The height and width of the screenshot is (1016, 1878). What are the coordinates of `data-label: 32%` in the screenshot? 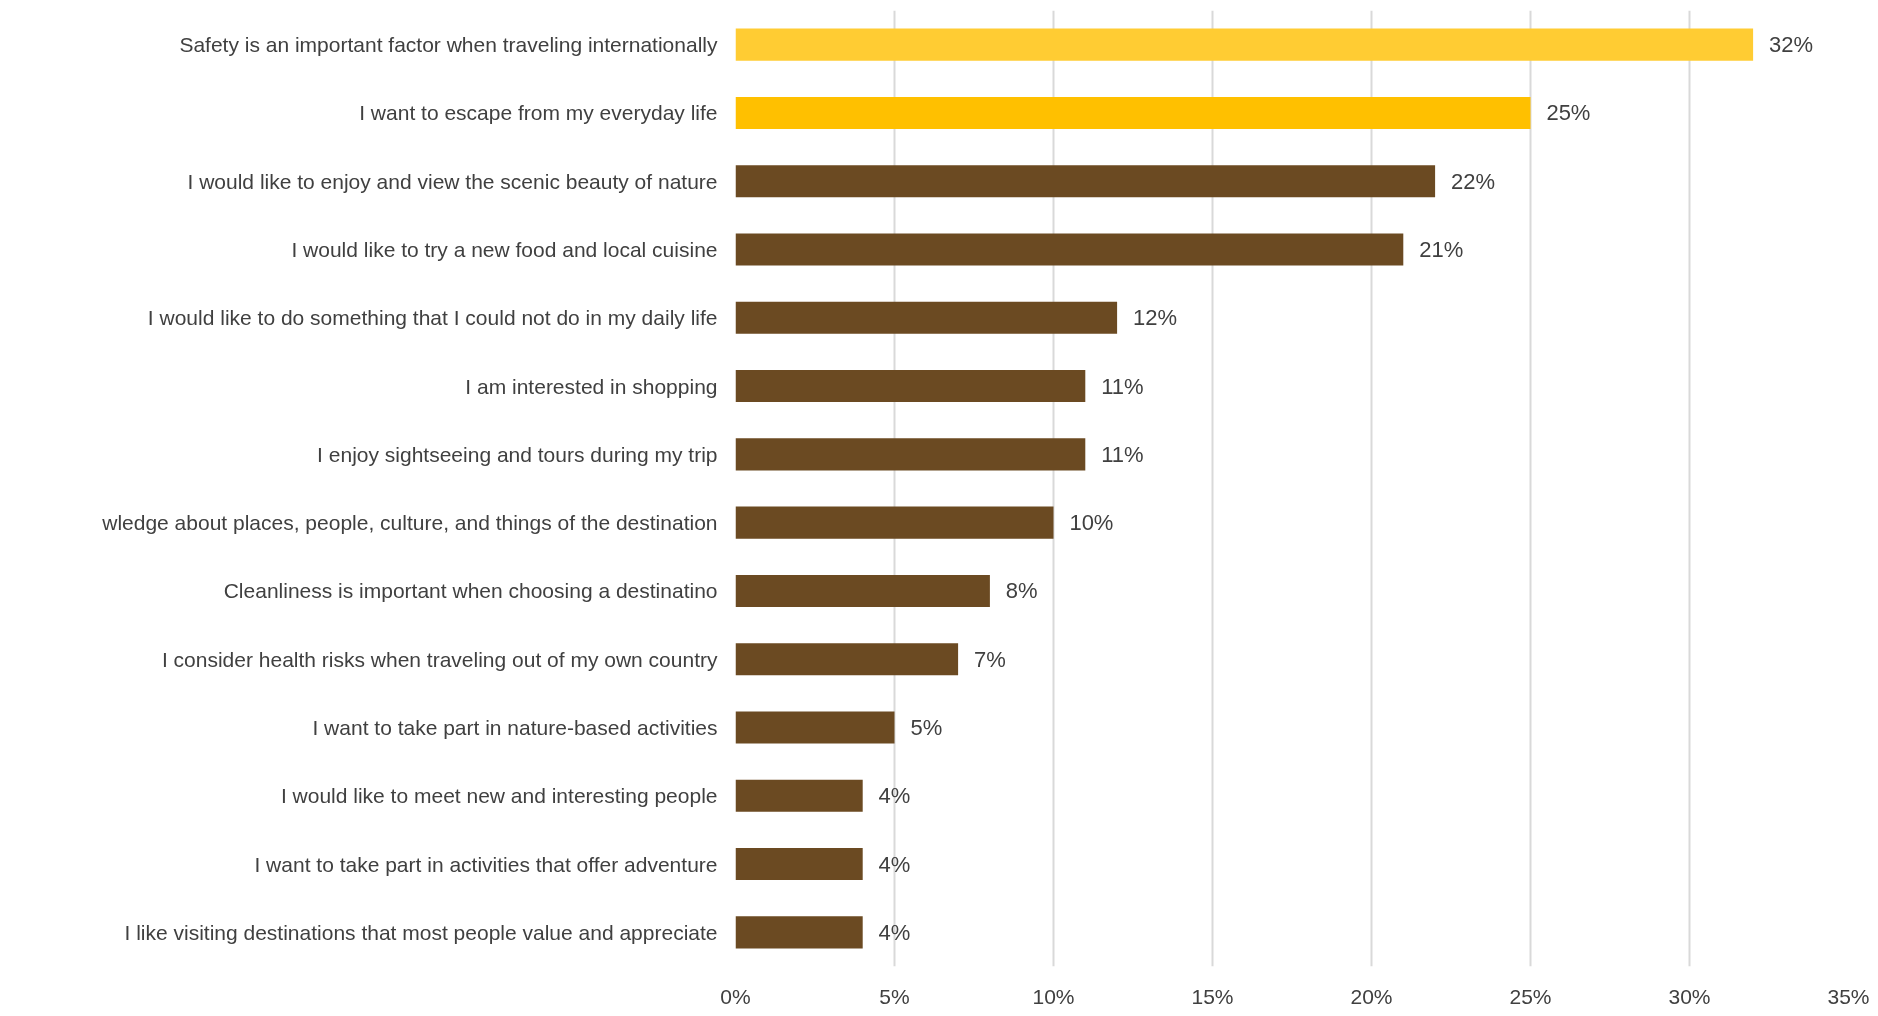 It's located at (1791, 45).